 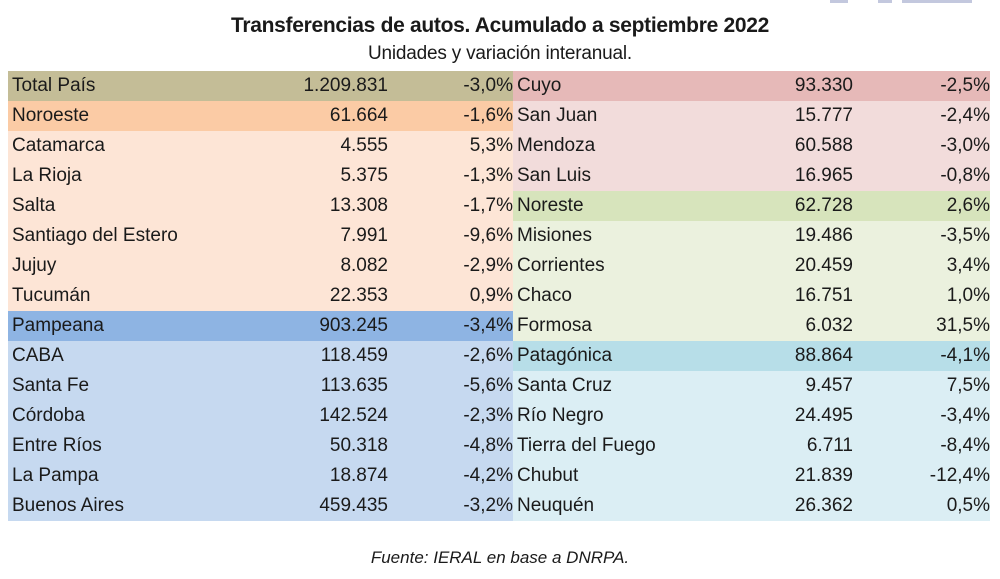 What do you see at coordinates (829, 325) in the screenshot?
I see `units-cell: 6.032` at bounding box center [829, 325].